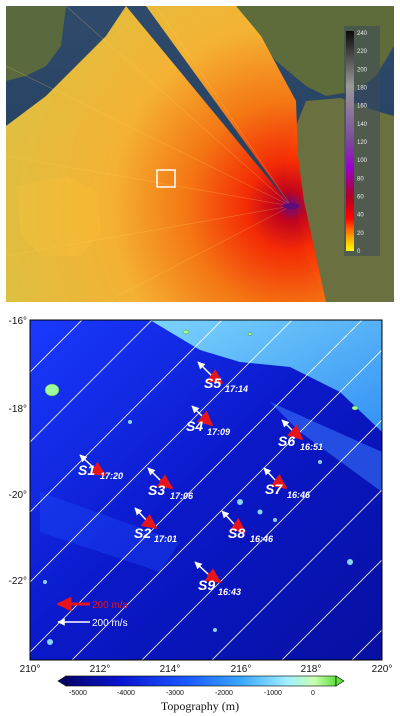 This screenshot has width=400, height=716. What do you see at coordinates (359, 252) in the screenshot?
I see `amplitude-colorbar-tick: 0` at bounding box center [359, 252].